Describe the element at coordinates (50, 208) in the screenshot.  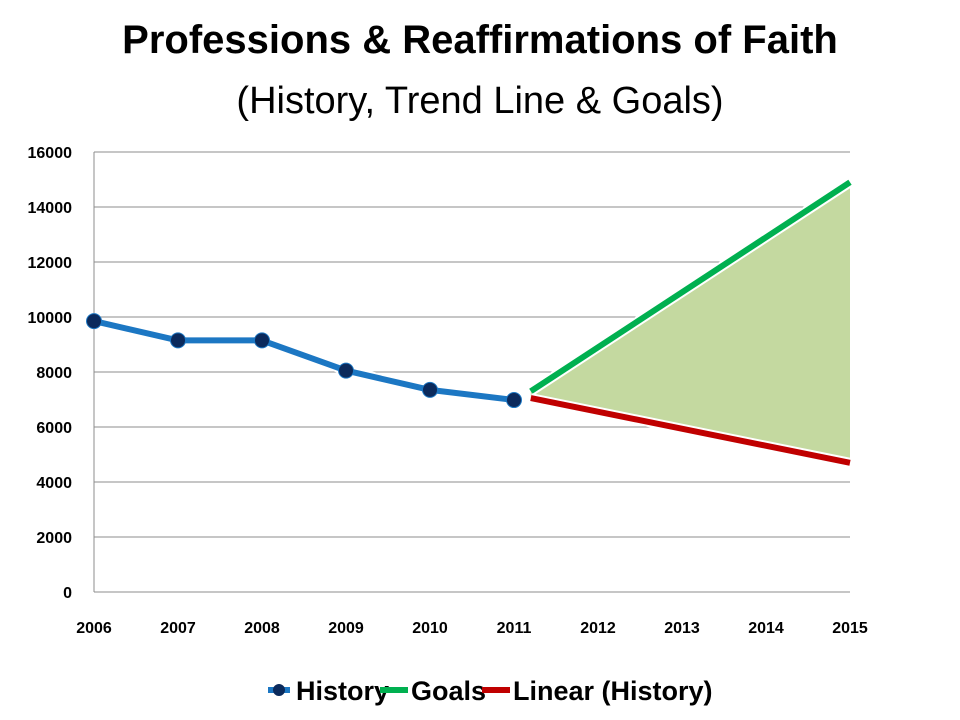
I see `y-tick-label: 14000` at that location.